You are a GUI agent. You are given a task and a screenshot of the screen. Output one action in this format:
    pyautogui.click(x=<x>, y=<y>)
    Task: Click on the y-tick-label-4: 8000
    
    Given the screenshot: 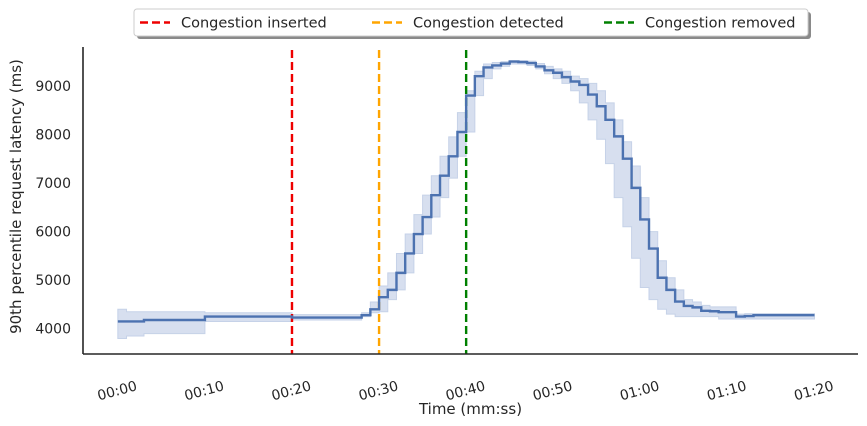 What is the action you would take?
    pyautogui.click(x=53, y=135)
    